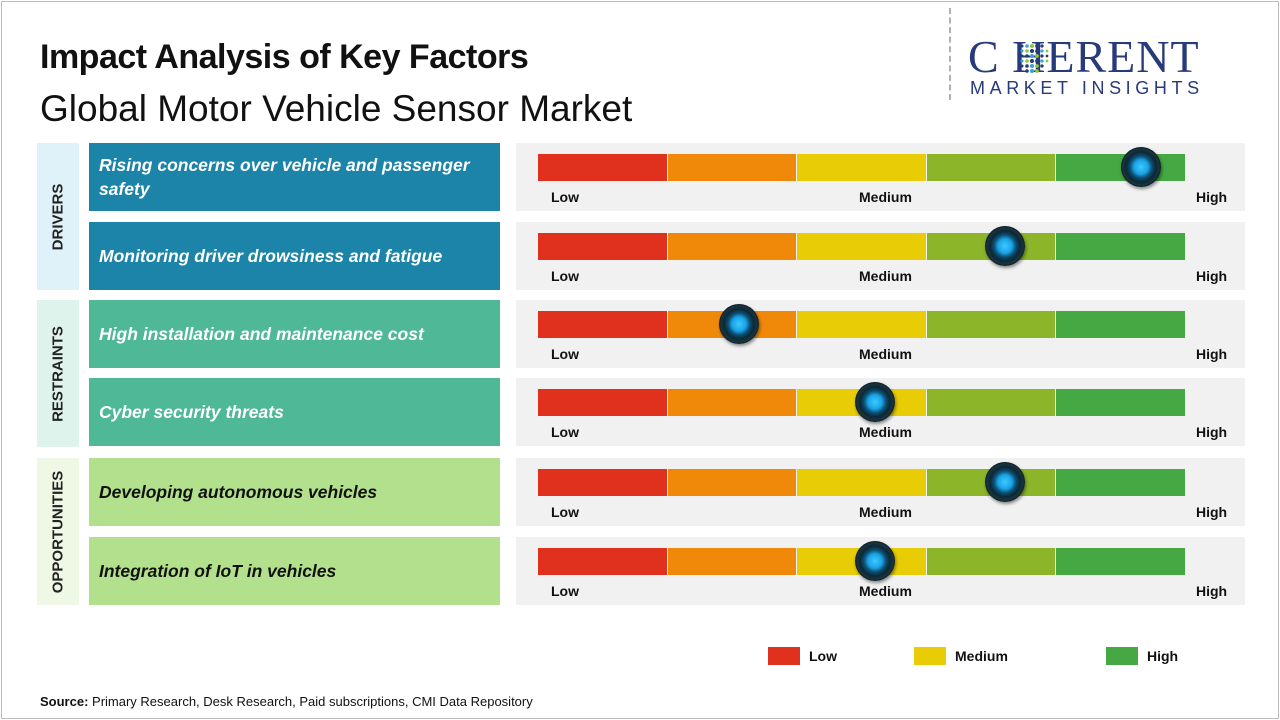 This screenshot has width=1280, height=720. I want to click on factor-label: Integration of IoT in vehicles, so click(294, 571).